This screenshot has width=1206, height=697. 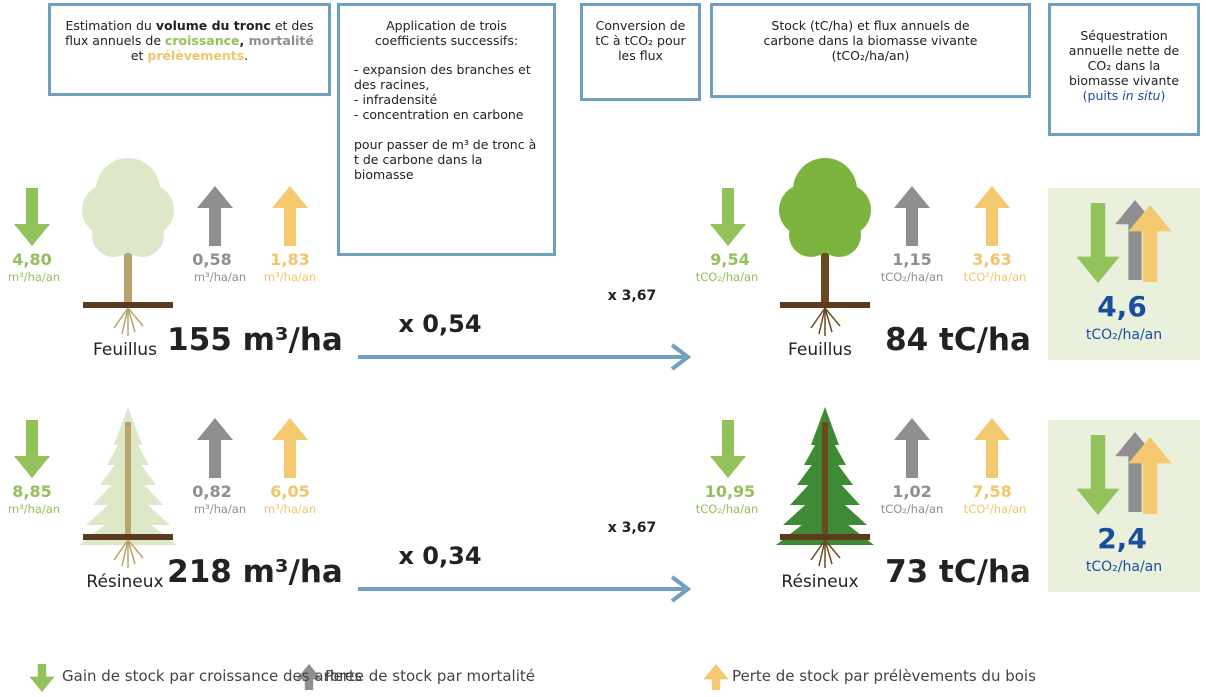 I want to click on label: Résineux, so click(x=820, y=582).